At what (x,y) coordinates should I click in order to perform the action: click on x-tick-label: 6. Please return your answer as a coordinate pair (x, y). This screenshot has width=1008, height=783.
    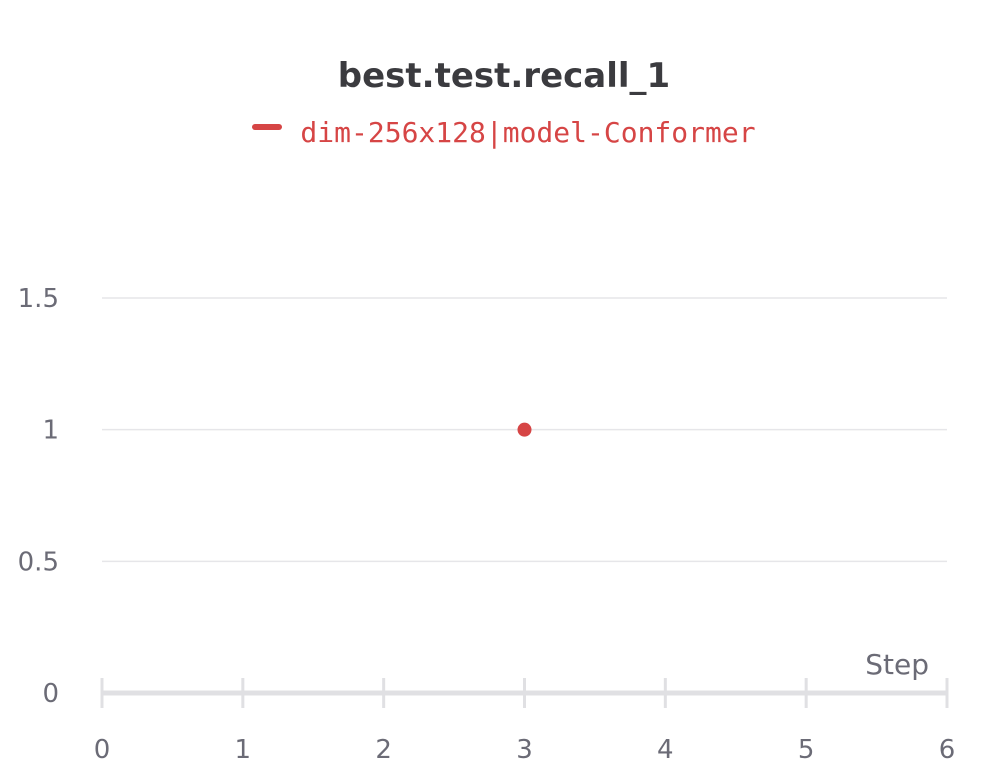
    Looking at the image, I should click on (947, 750).